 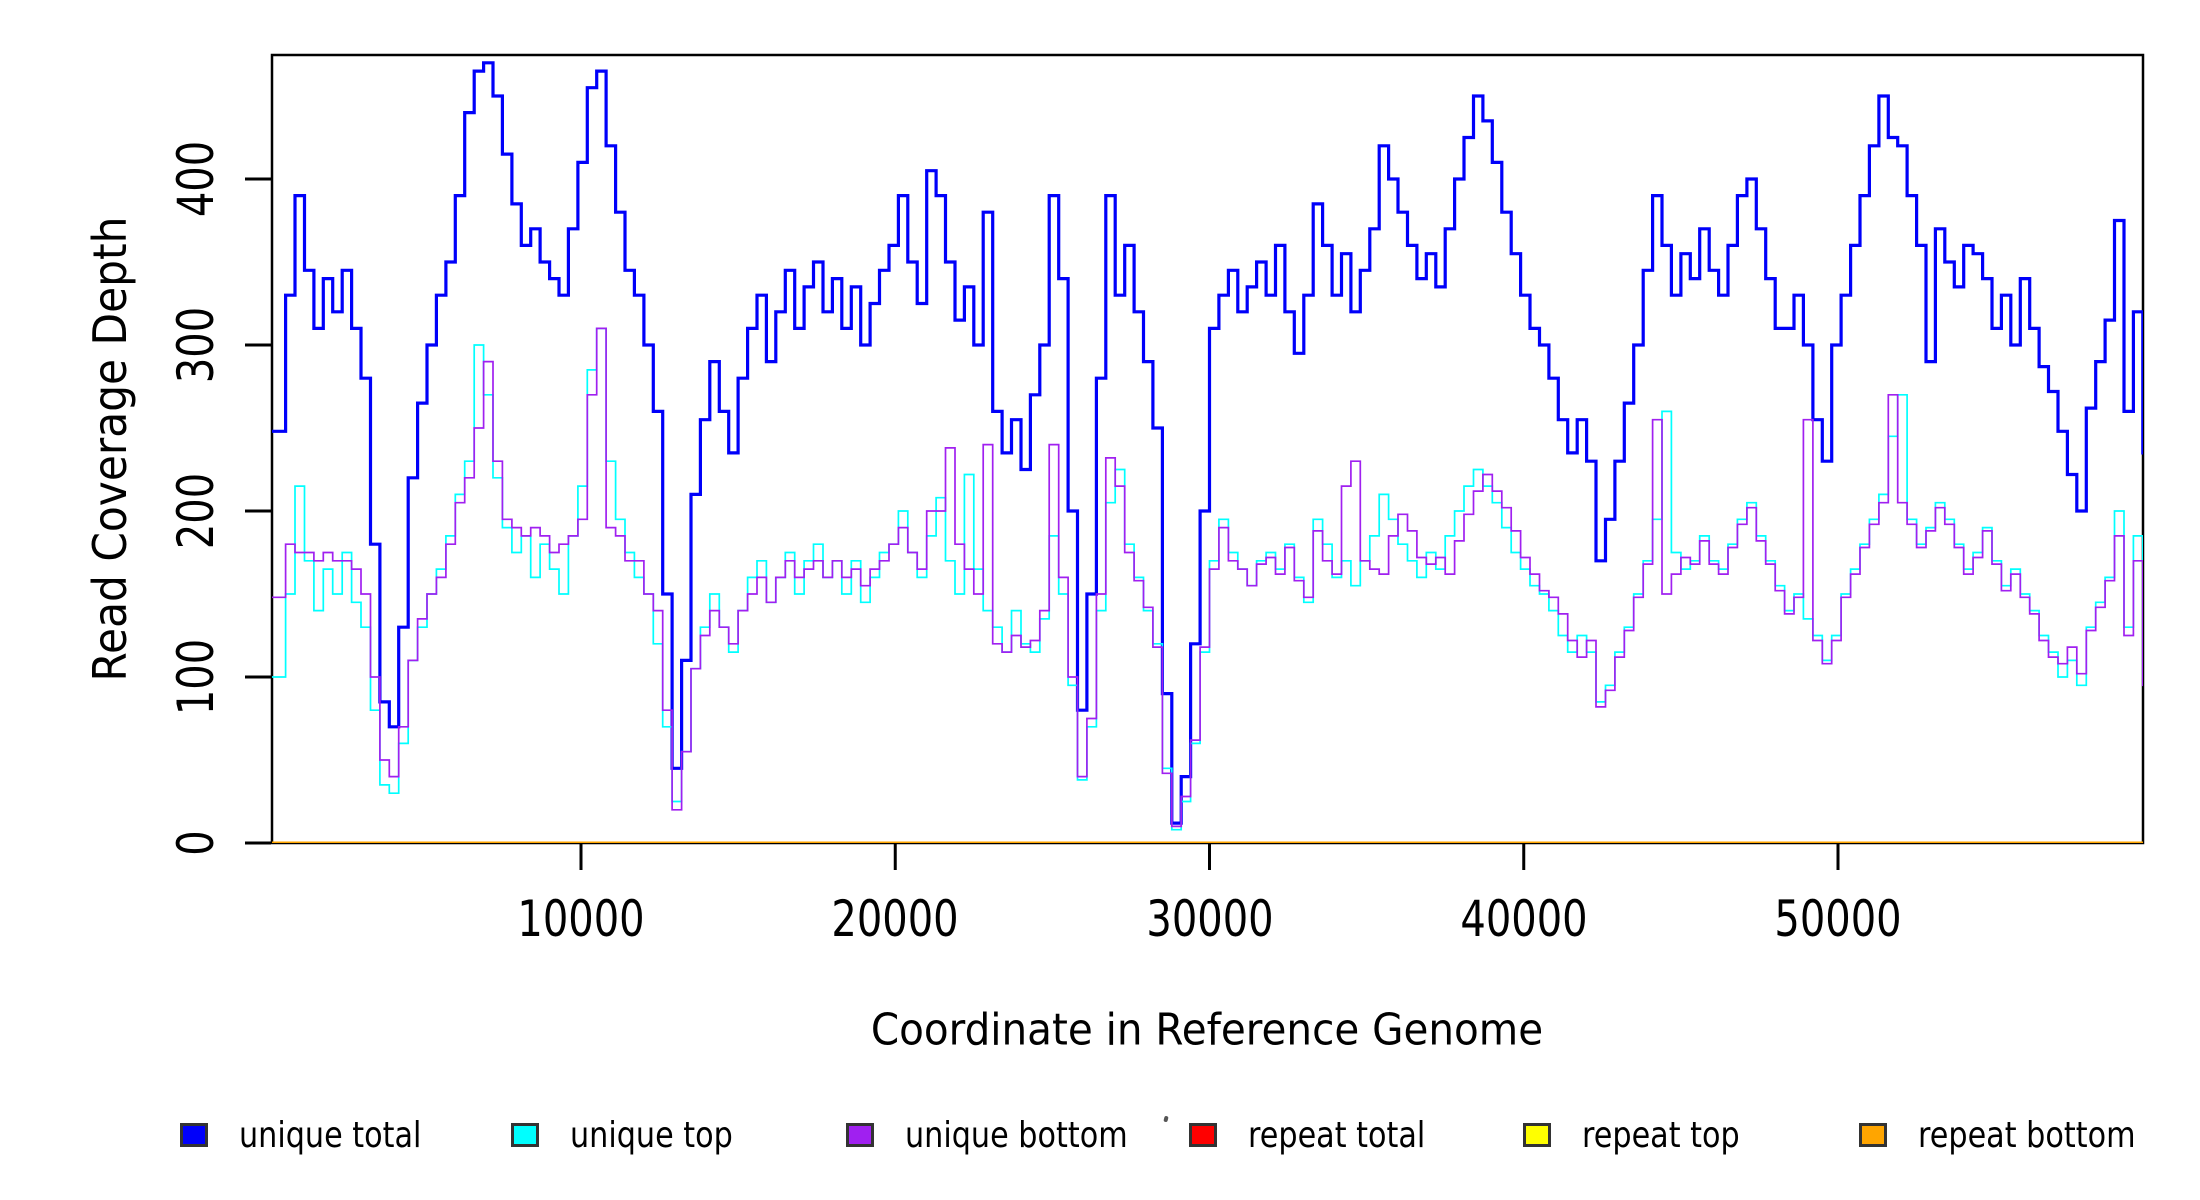 I want to click on x-tick-label: 30000, so click(x=1209, y=919).